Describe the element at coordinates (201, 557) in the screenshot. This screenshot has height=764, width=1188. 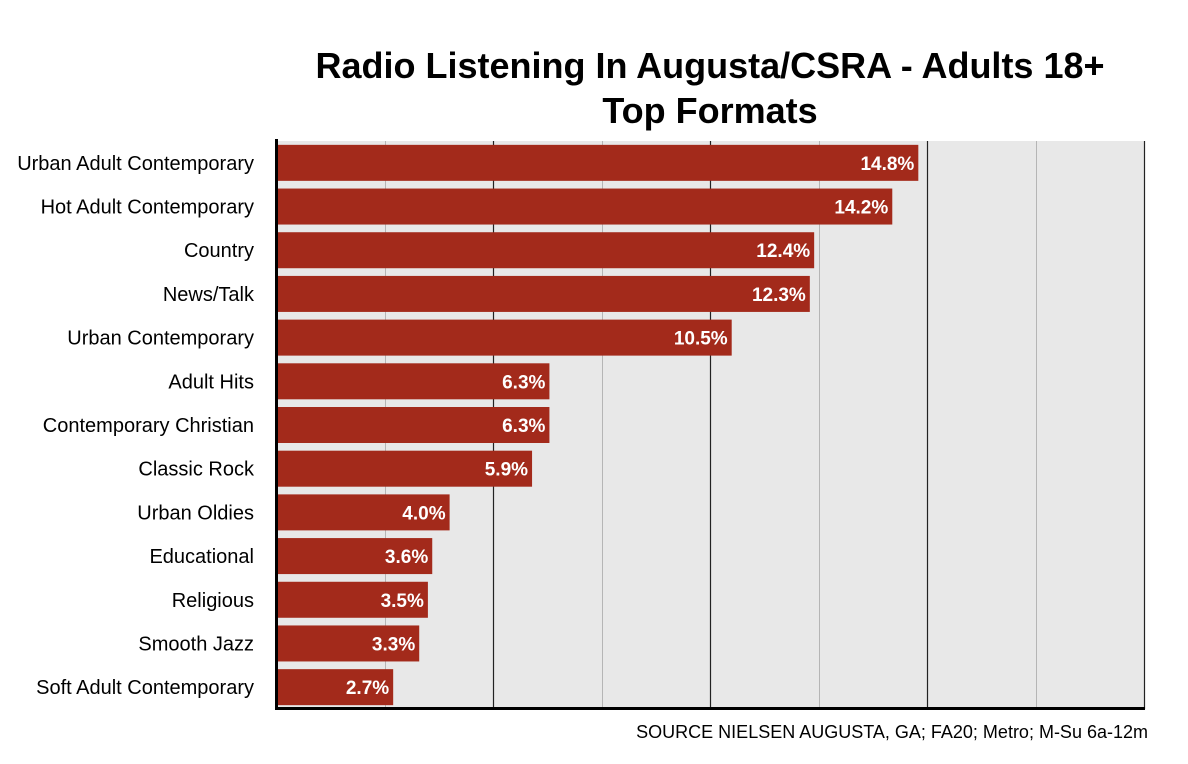
I see `category-label: Educational` at that location.